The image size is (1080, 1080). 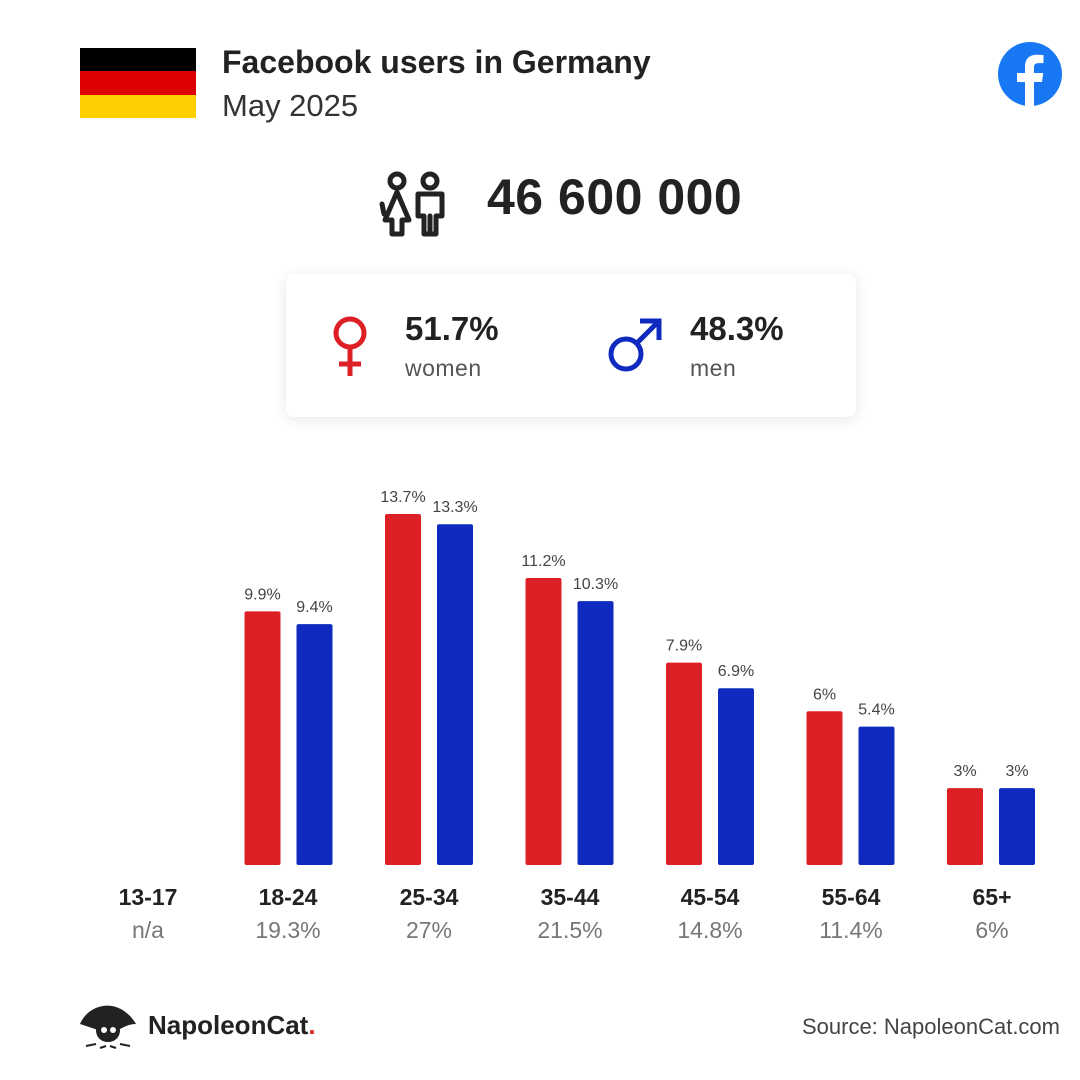 I want to click on female-symbol-icon, so click(x=350, y=346).